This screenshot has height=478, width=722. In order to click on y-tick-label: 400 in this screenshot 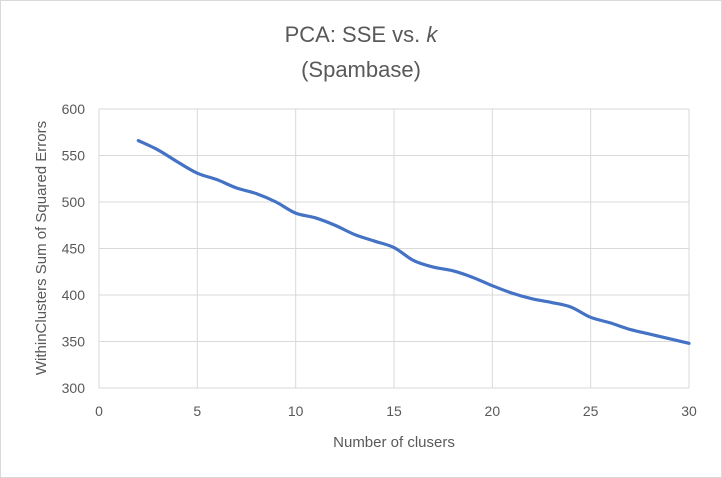, I will do `click(74, 295)`.